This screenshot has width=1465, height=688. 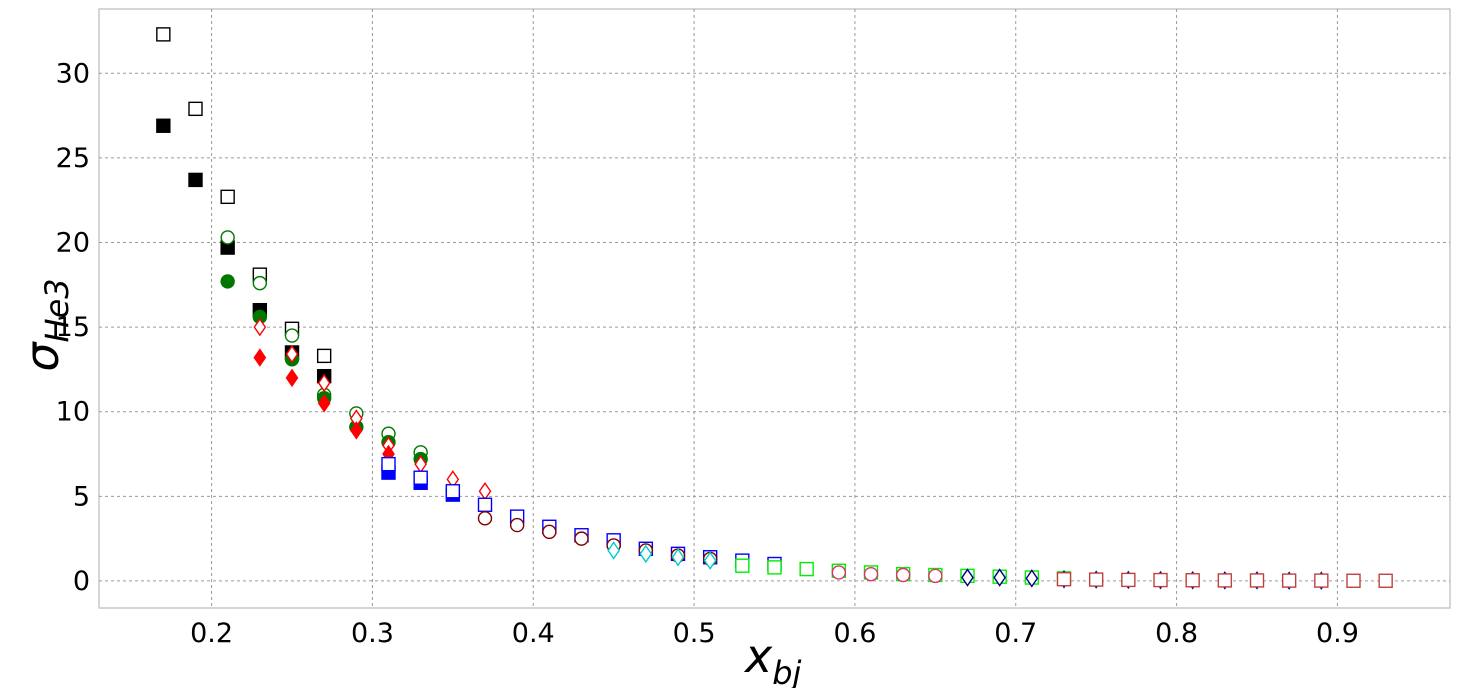 What do you see at coordinates (73, 243) in the screenshot?
I see `y-tick-label: 20` at bounding box center [73, 243].